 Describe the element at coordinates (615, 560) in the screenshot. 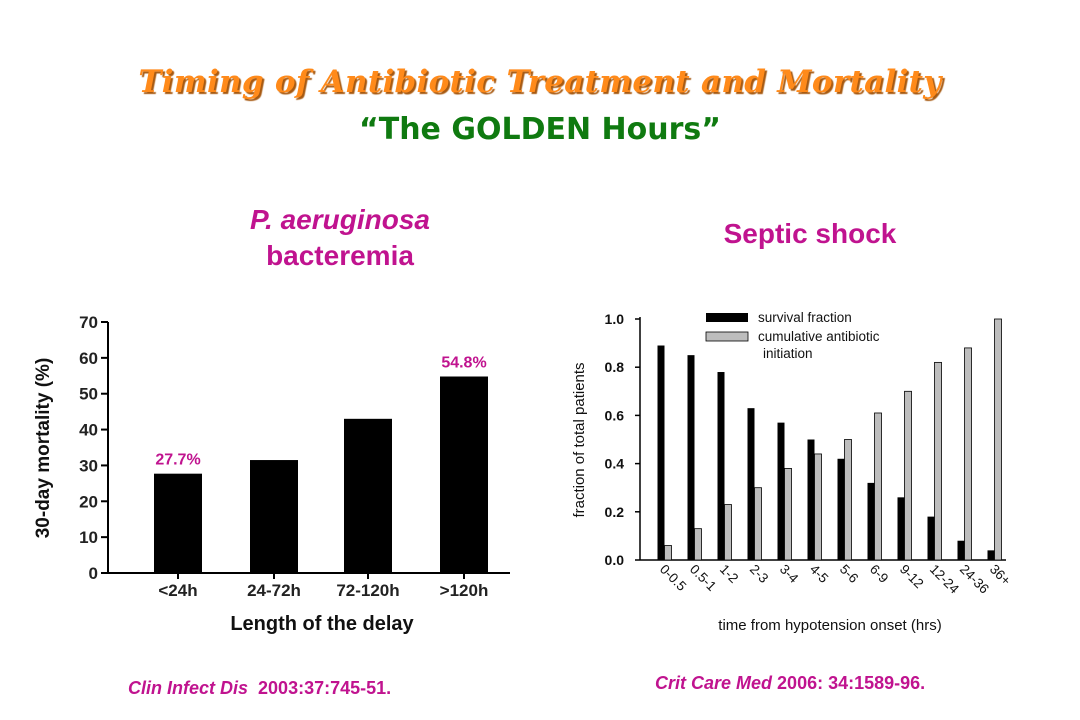

I see `y-tick-label: 0.0` at that location.